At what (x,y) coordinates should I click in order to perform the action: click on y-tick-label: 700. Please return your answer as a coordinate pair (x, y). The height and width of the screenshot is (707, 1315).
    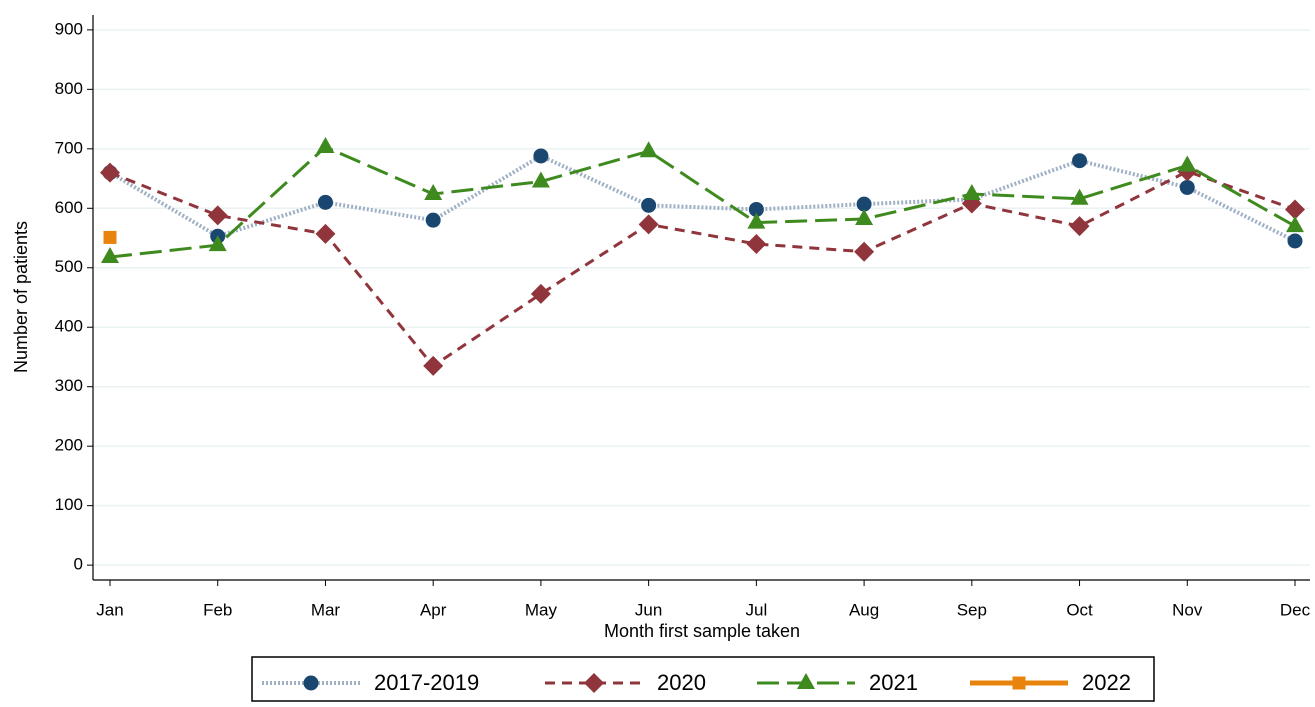
    Looking at the image, I should click on (69, 147).